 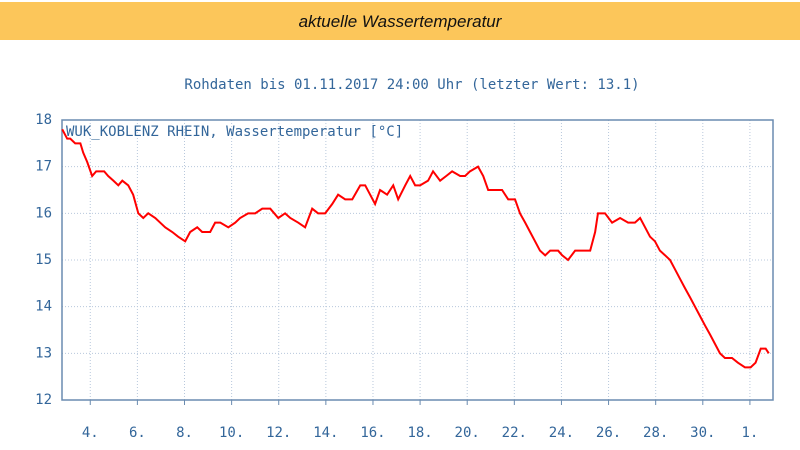 What do you see at coordinates (90, 433) in the screenshot?
I see `x-tick-label: 4.` at bounding box center [90, 433].